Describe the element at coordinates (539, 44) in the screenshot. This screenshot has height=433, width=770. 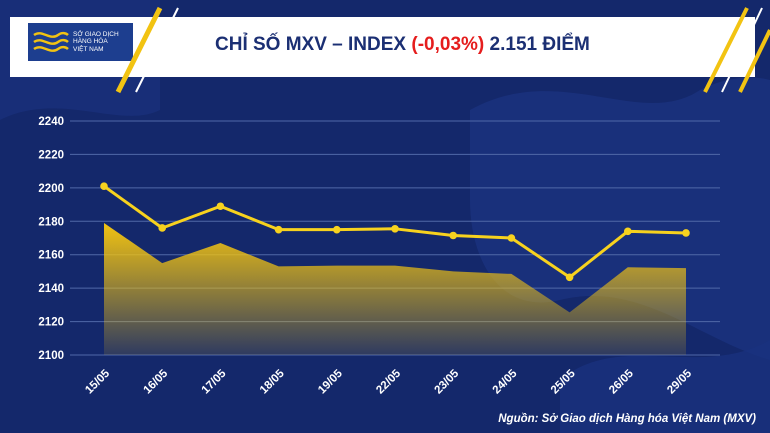
I see `title-suffix: 2.151 ĐIỂM` at that location.